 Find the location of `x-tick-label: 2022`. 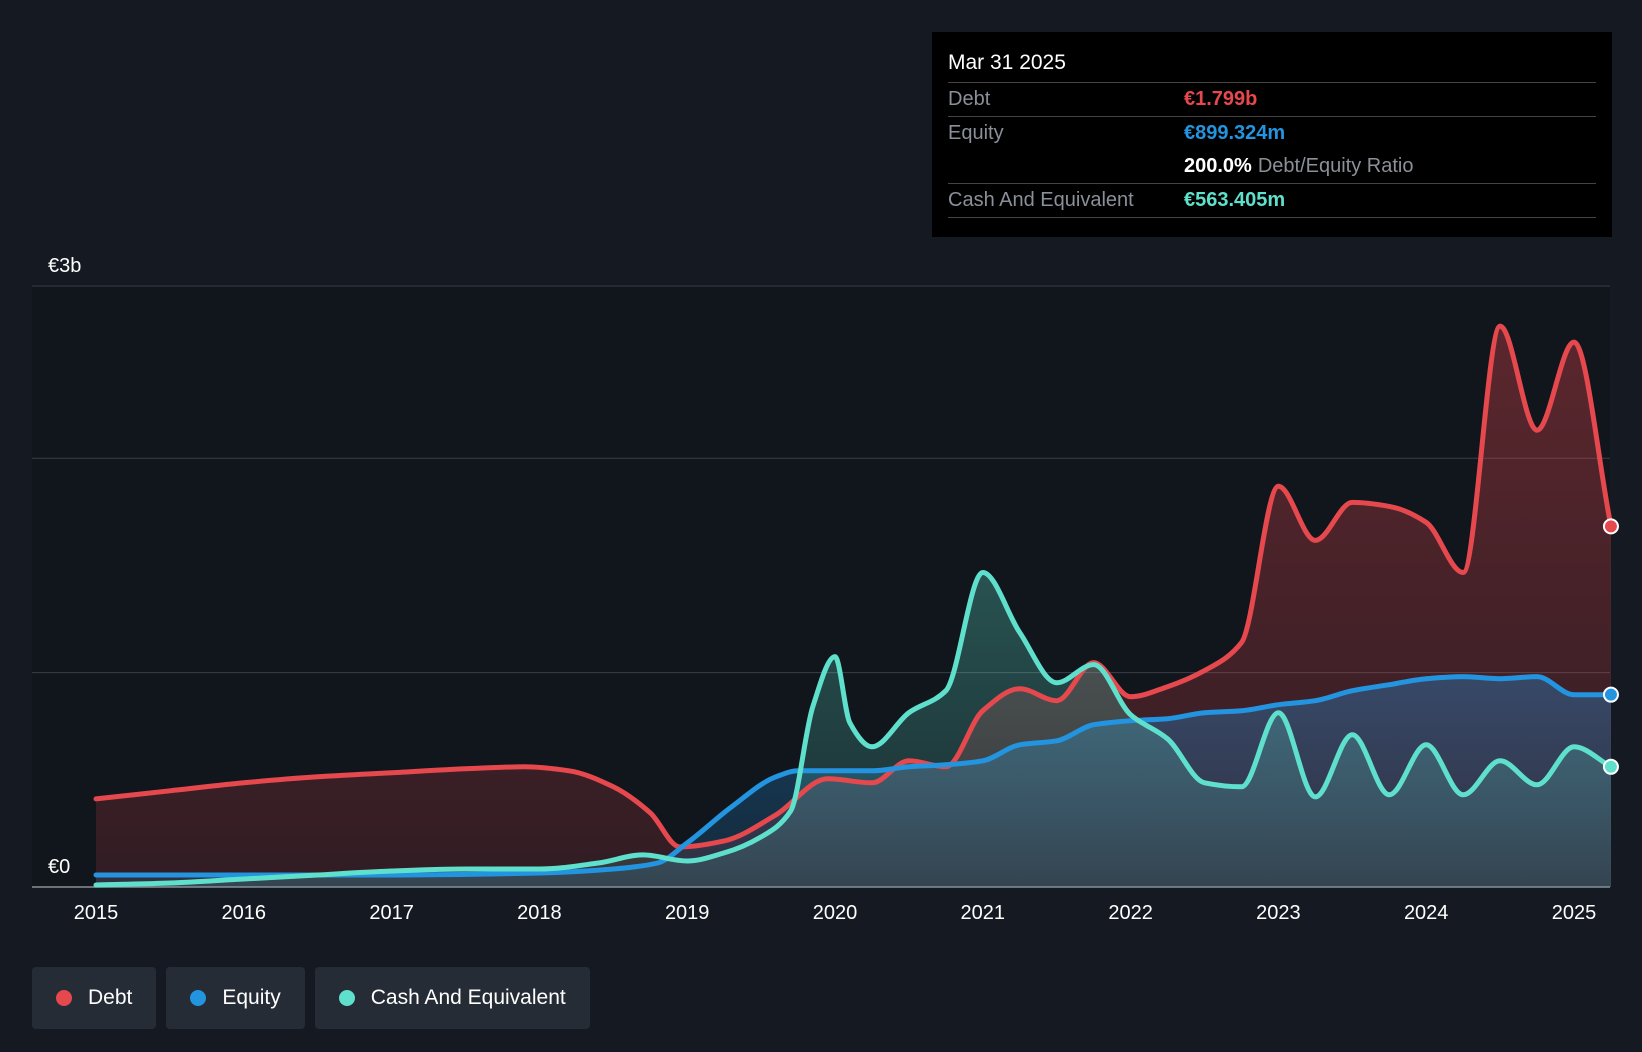

x-tick-label: 2022 is located at coordinates (1130, 913).